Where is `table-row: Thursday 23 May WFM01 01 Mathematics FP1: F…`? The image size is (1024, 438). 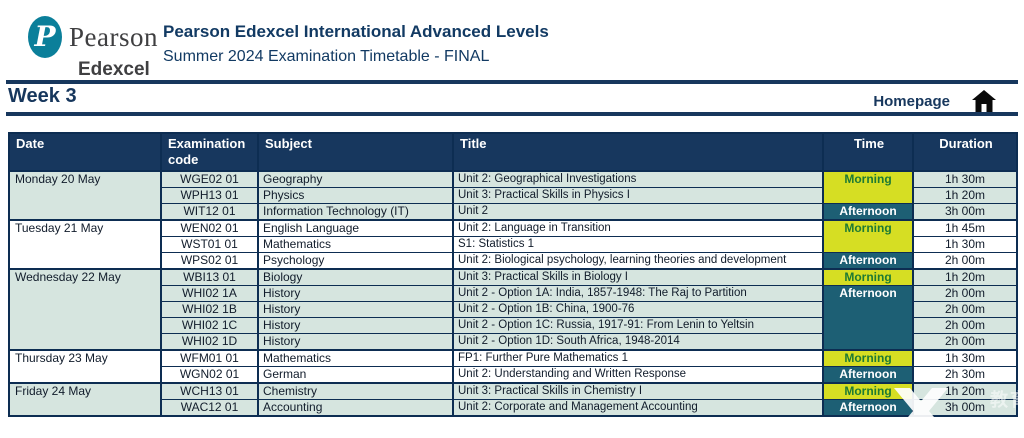
table-row: Thursday 23 May WFM01 01 Mathematics FP1: F… is located at coordinates (513, 366).